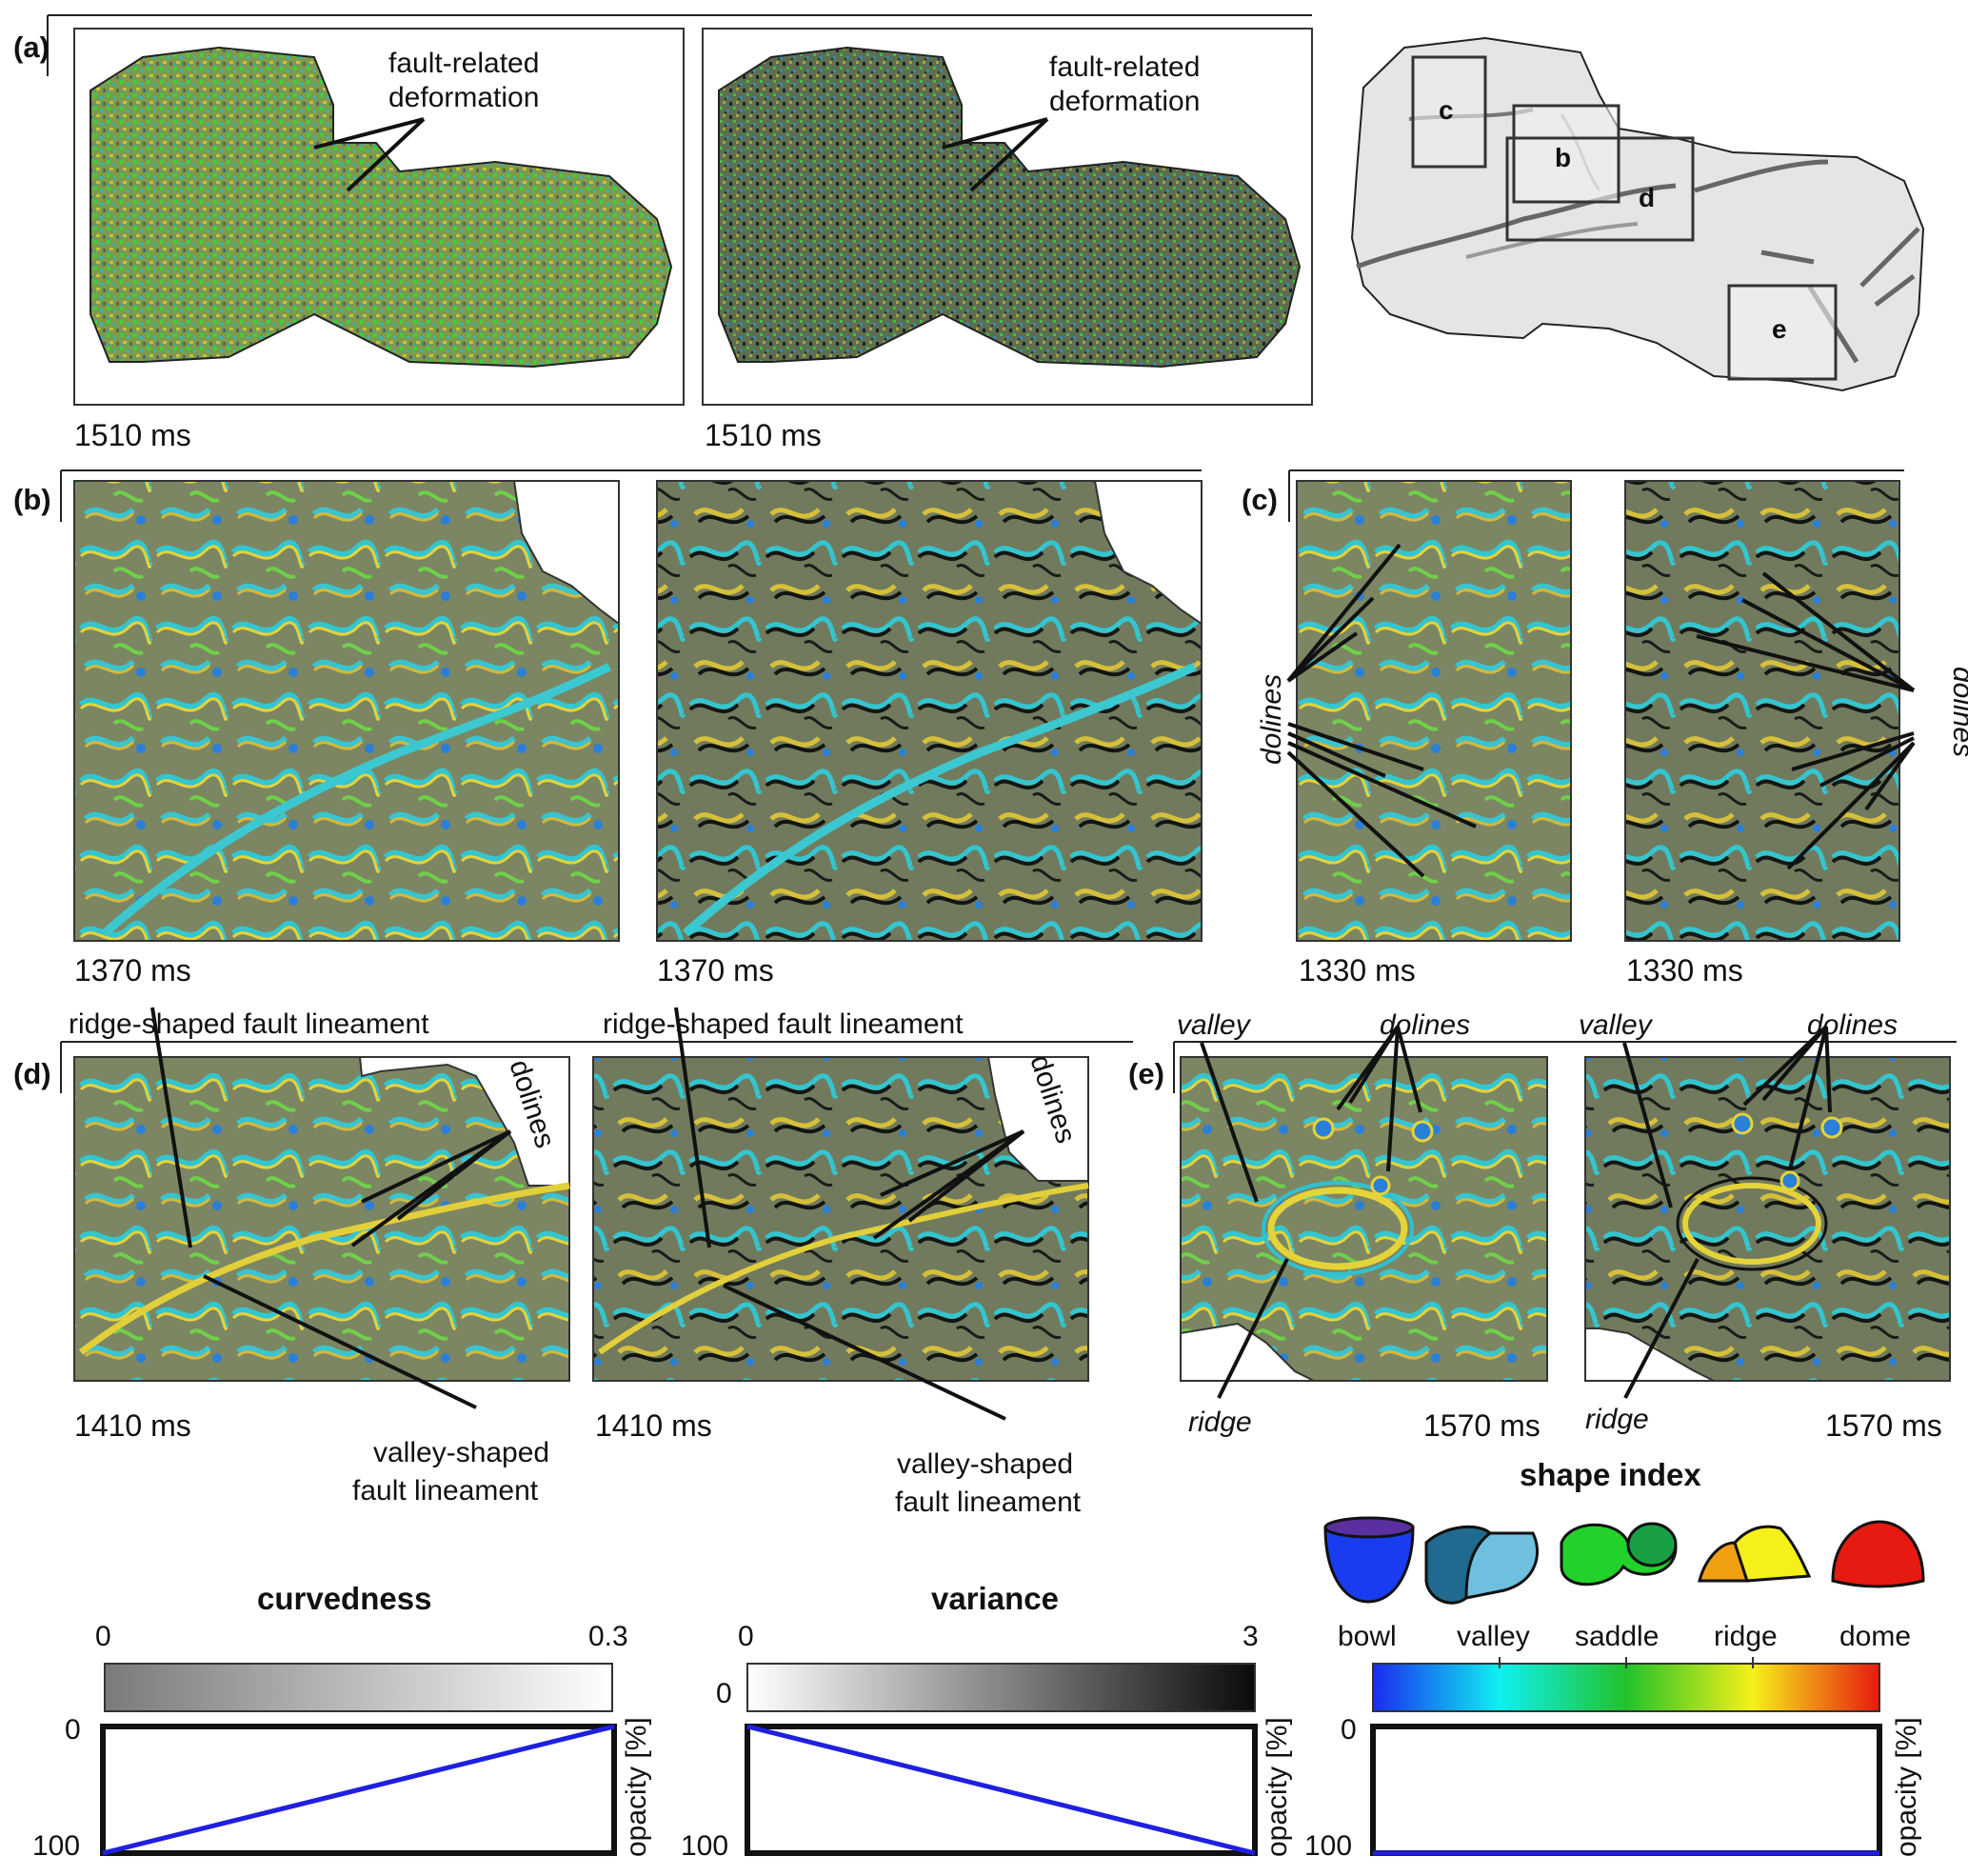  Describe the element at coordinates (132, 435) in the screenshot. I see `a-left-time: 1510 ms` at that location.